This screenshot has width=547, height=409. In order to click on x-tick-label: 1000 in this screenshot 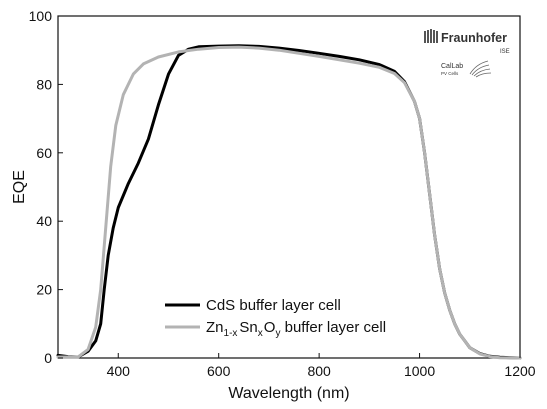, I will do `click(419, 371)`.